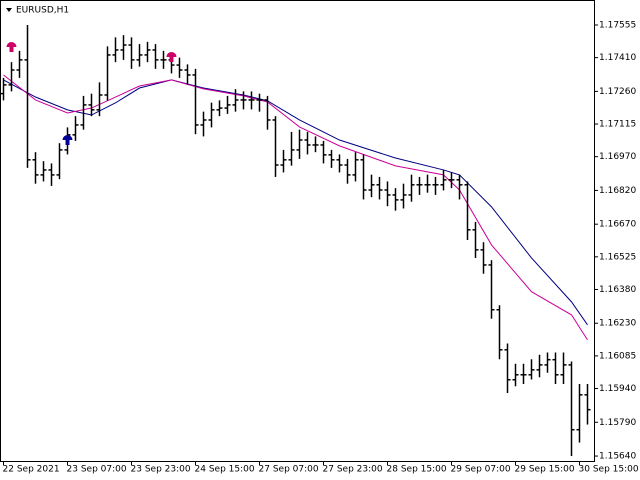 The height and width of the screenshot is (480, 640). Describe the element at coordinates (545, 470) in the screenshot. I see `x-tick-label: 29 Sep 15:00` at that location.